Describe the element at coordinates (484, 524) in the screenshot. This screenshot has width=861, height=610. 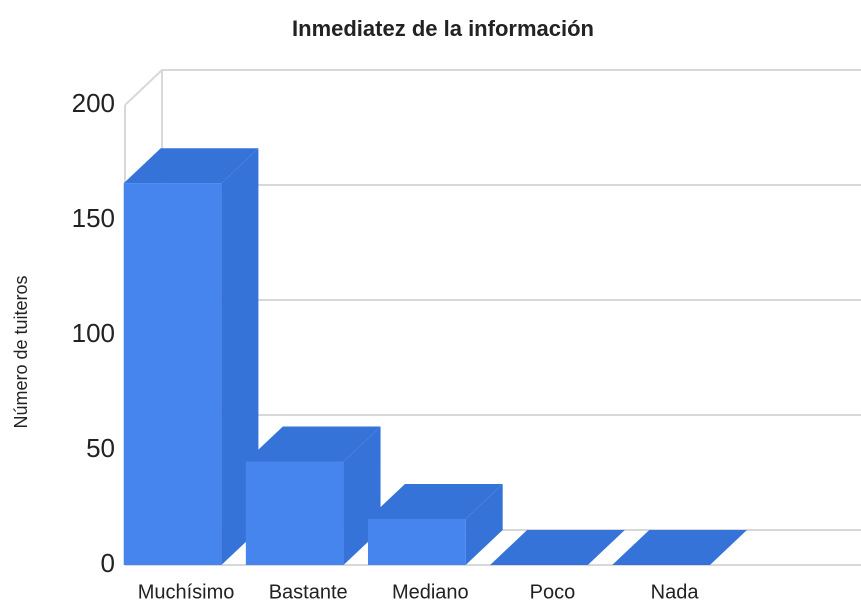
I see `bar-side` at that location.